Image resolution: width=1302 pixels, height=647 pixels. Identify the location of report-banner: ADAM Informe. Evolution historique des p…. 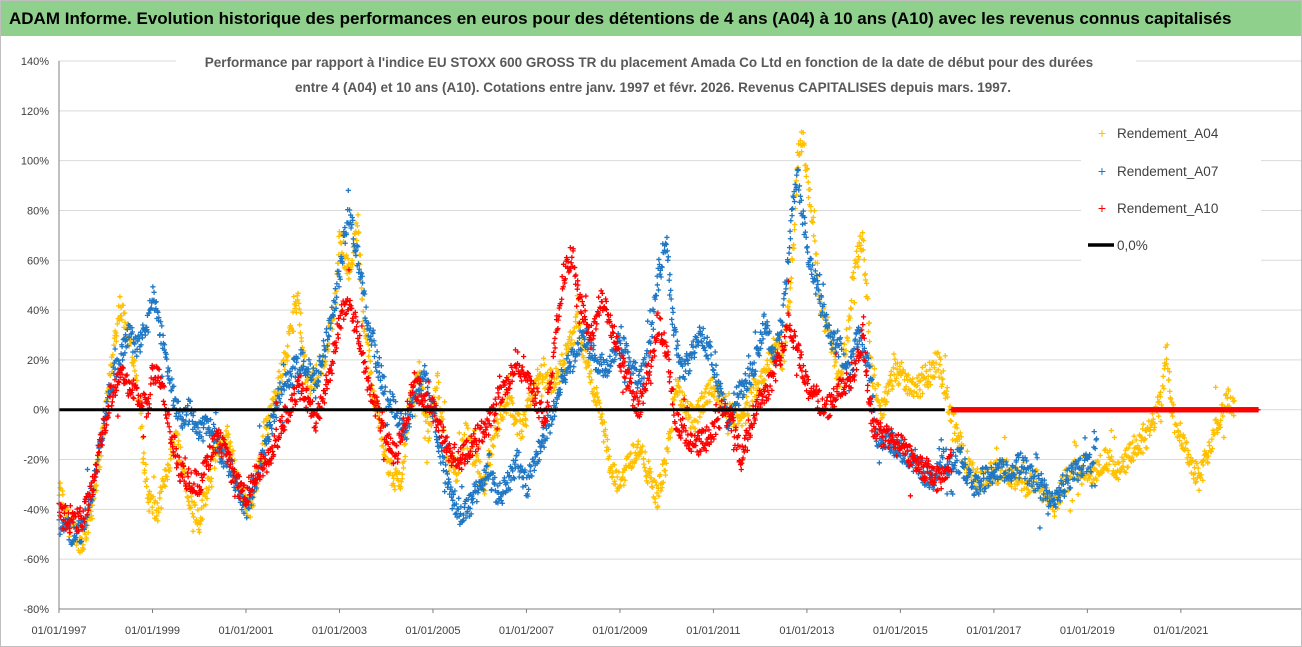
(651, 18).